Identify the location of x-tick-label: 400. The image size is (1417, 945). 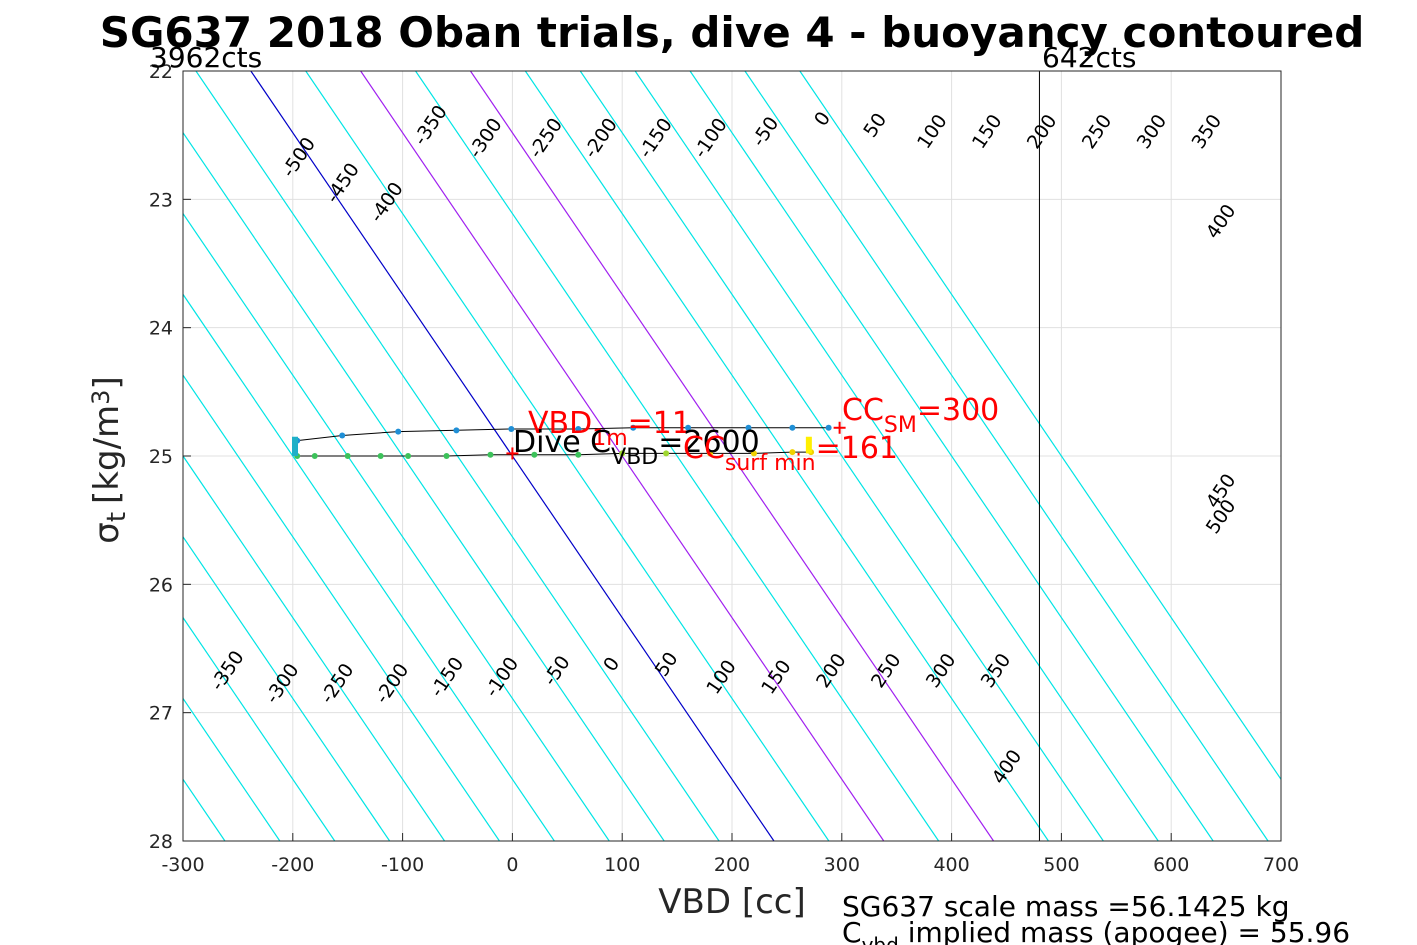
(951, 865).